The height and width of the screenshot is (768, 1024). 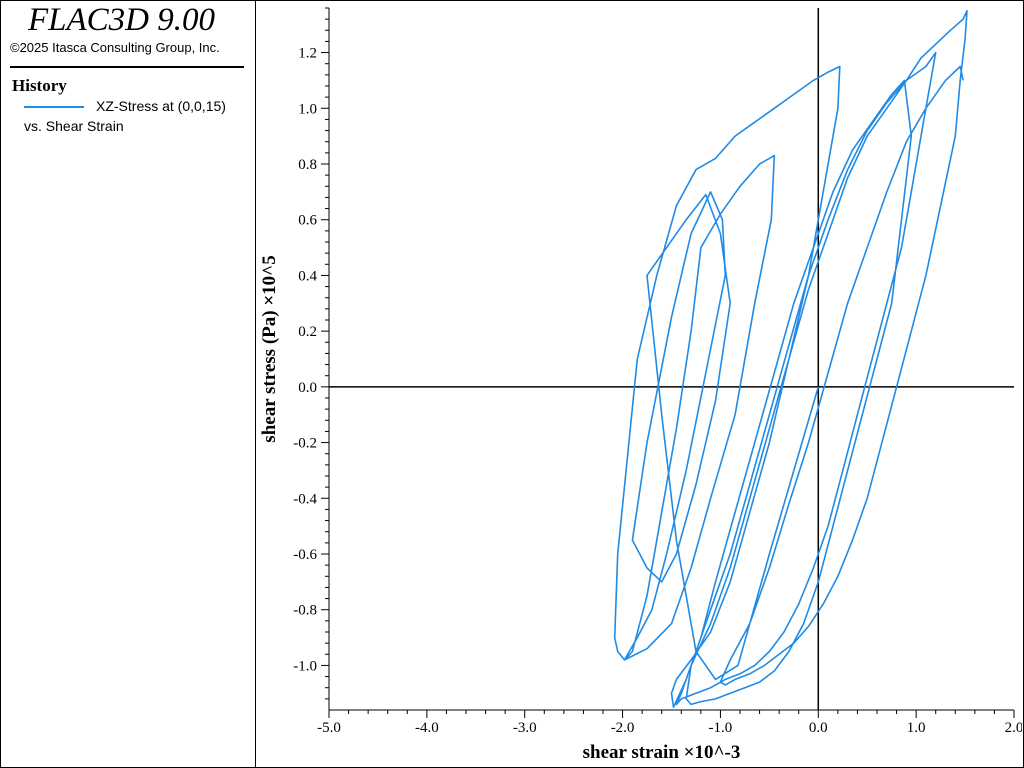 I want to click on y-tick-label: -0.6, so click(x=305, y=555).